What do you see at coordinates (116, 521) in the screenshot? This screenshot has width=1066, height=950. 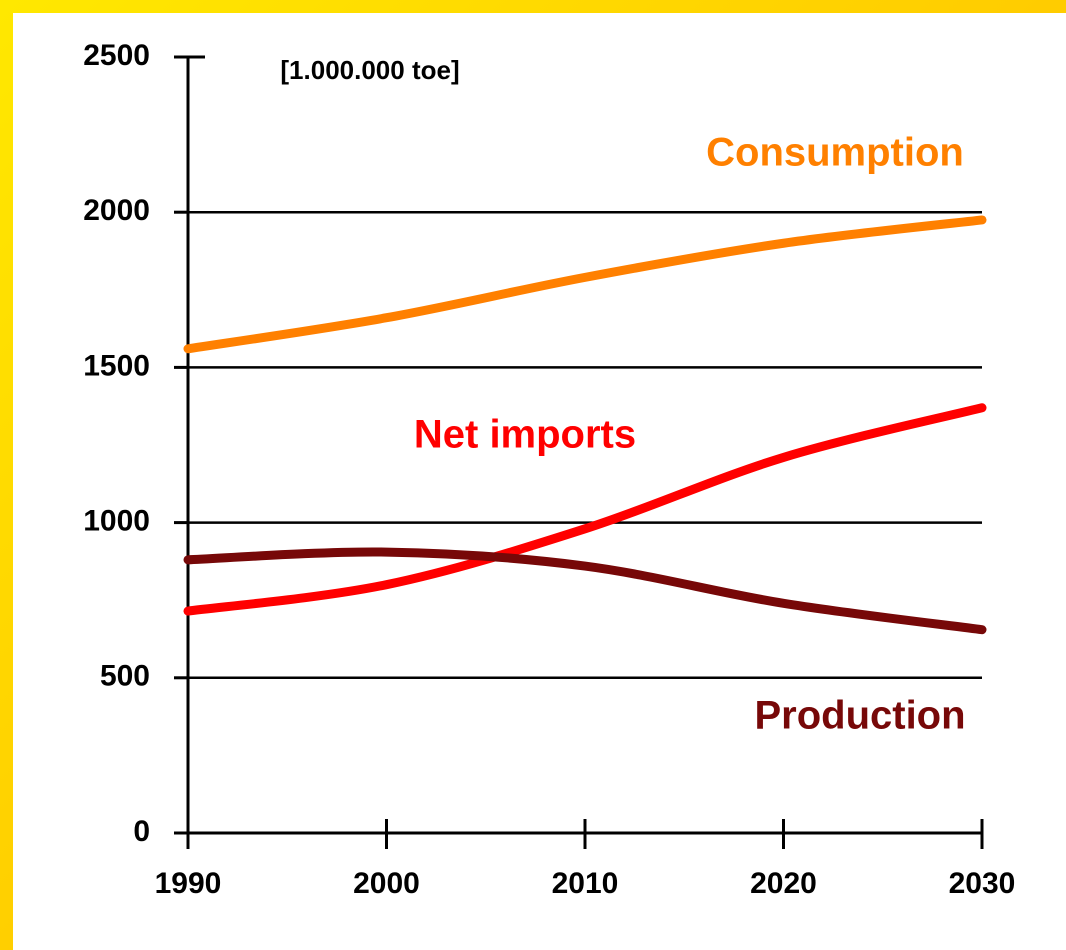 I see `y-tick-label: 1000` at bounding box center [116, 521].